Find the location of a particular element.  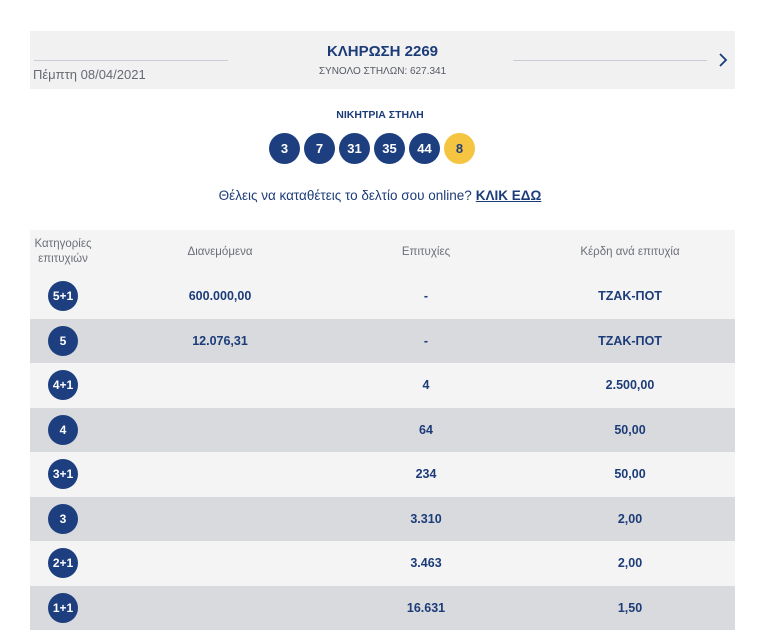

draw-date: Πέμπτη 08/04/2021 is located at coordinates (89, 74).